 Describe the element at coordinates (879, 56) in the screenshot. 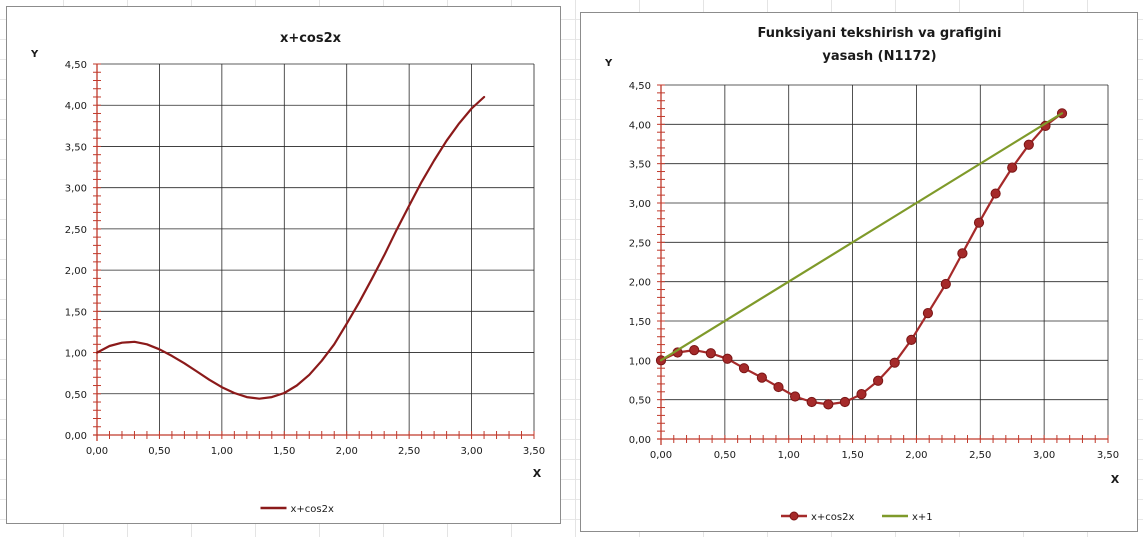

I see `right-chart-title-line: yasash (N1172)` at that location.